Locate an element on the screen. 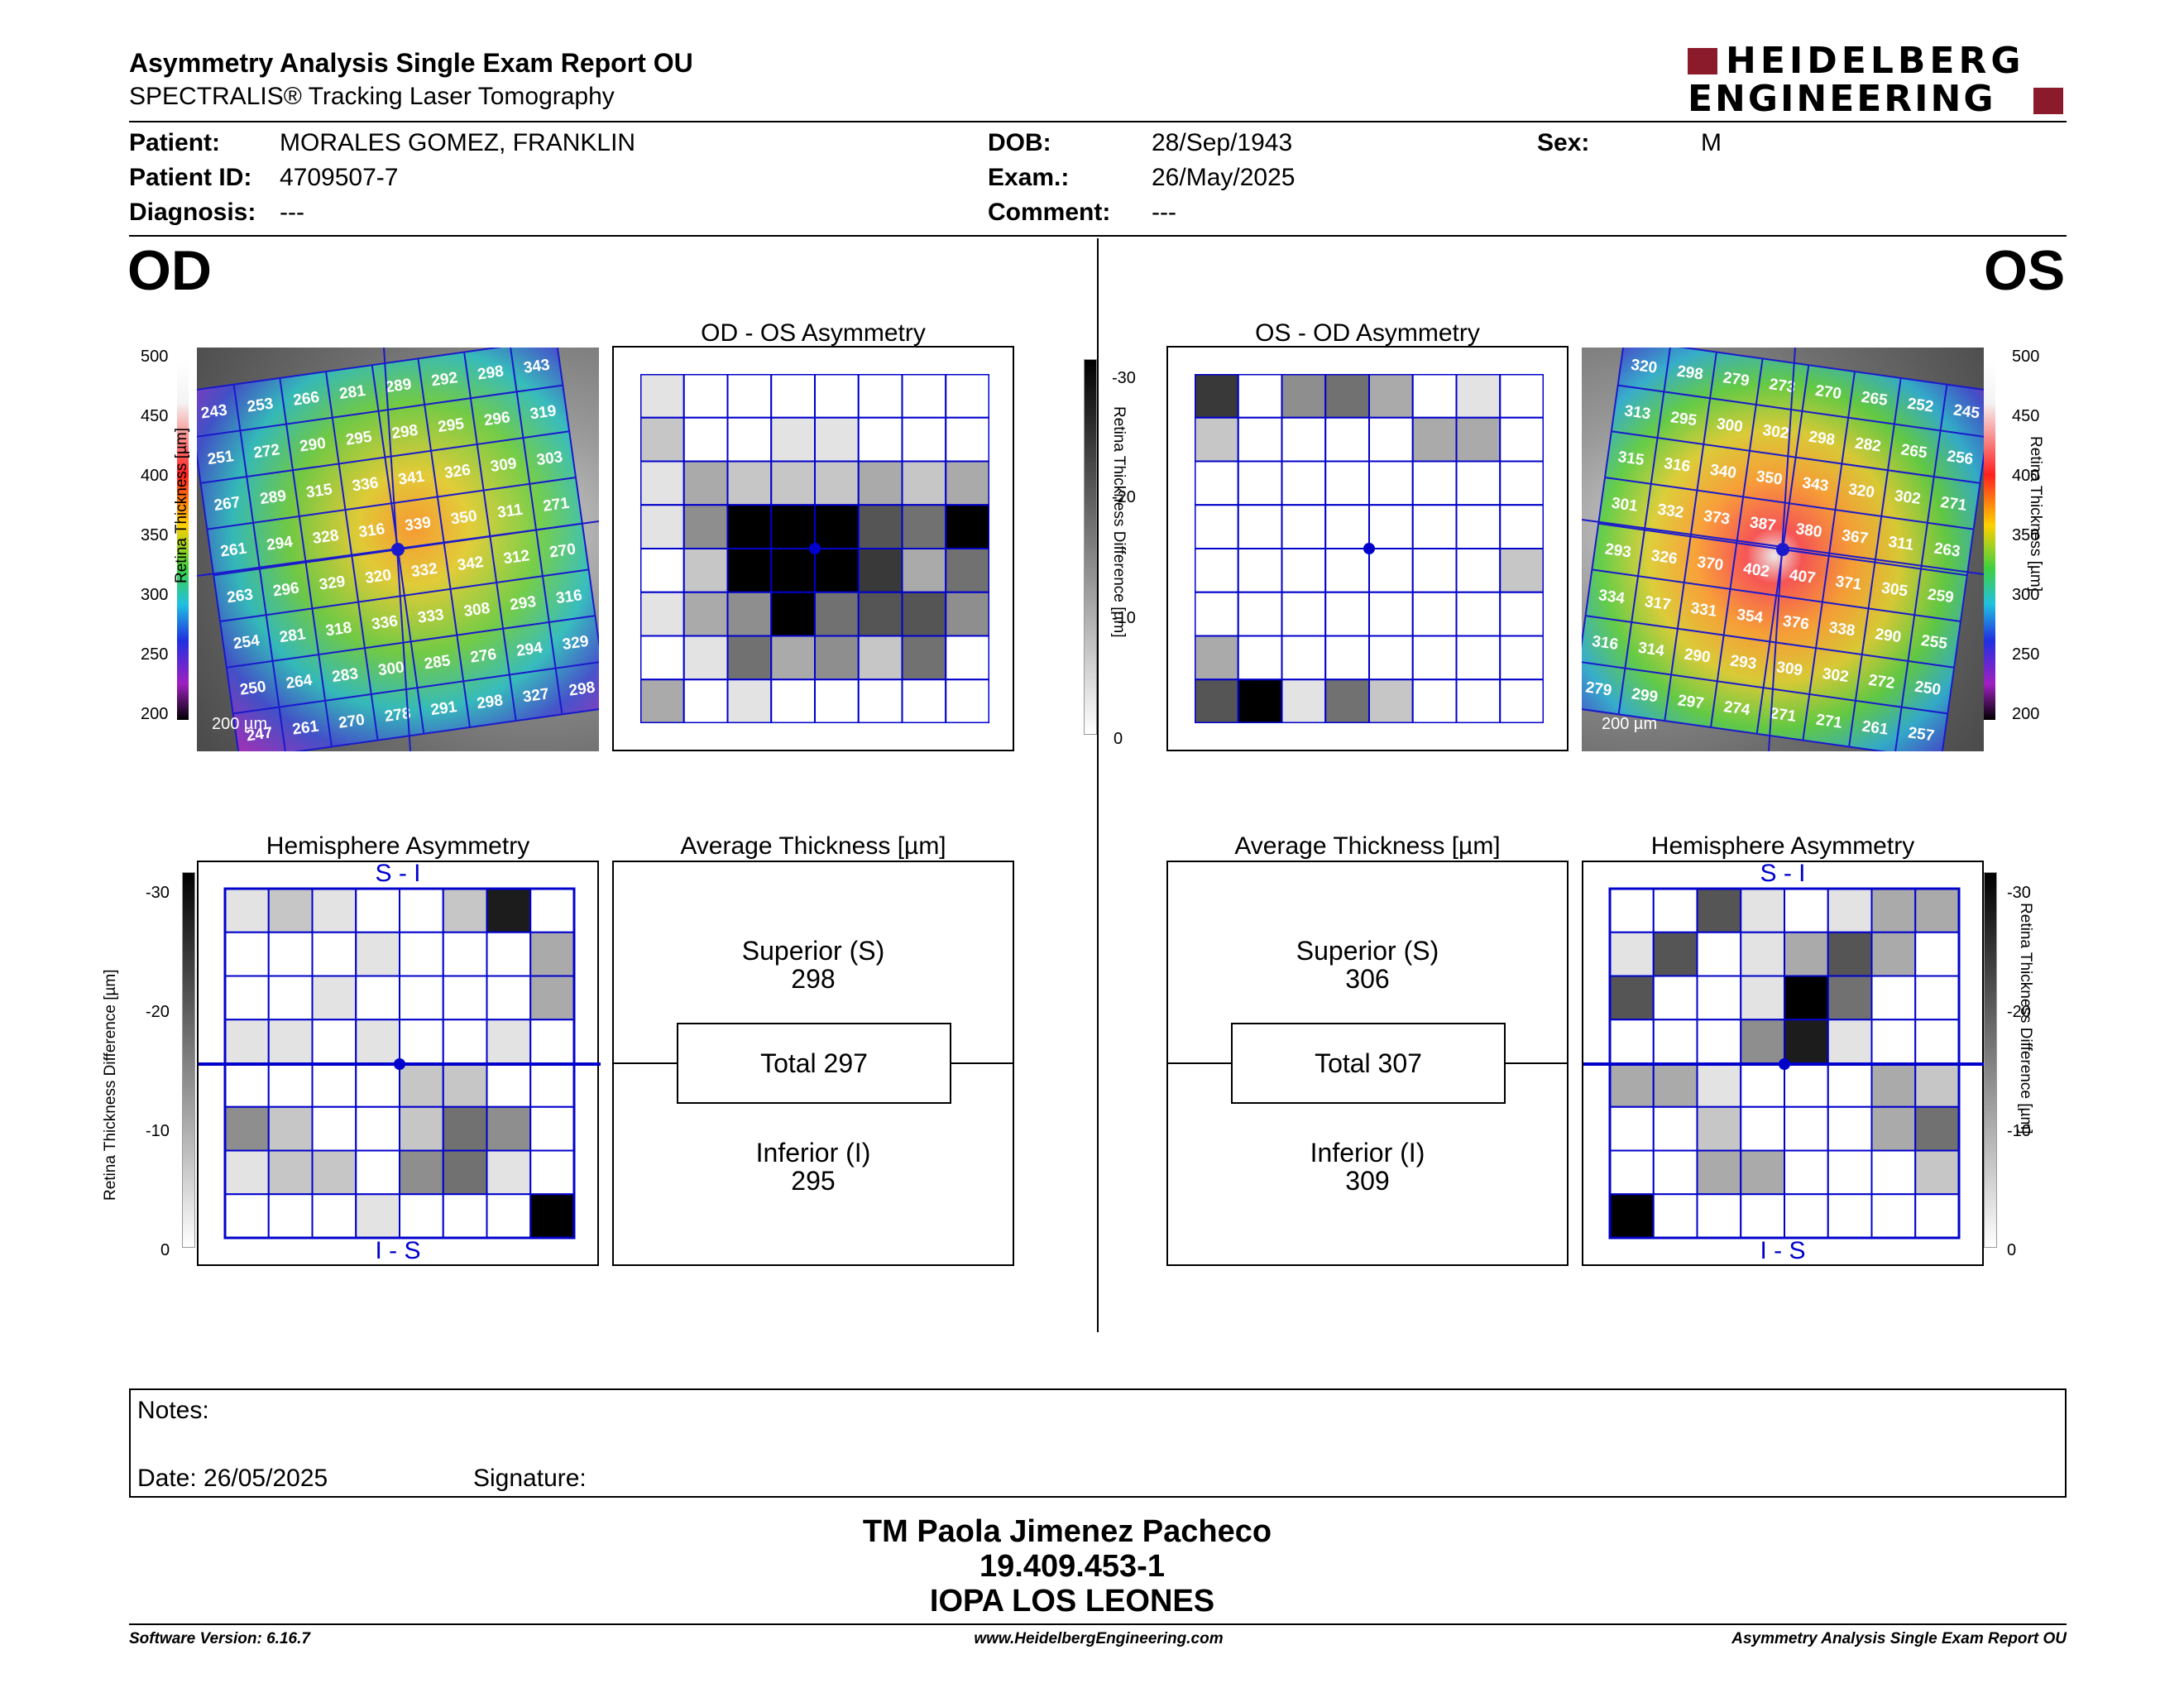 This screenshot has width=2184, height=1688. center-diff-axis-title: Retina Thickness Difference [µm] is located at coordinates (1119, 522).